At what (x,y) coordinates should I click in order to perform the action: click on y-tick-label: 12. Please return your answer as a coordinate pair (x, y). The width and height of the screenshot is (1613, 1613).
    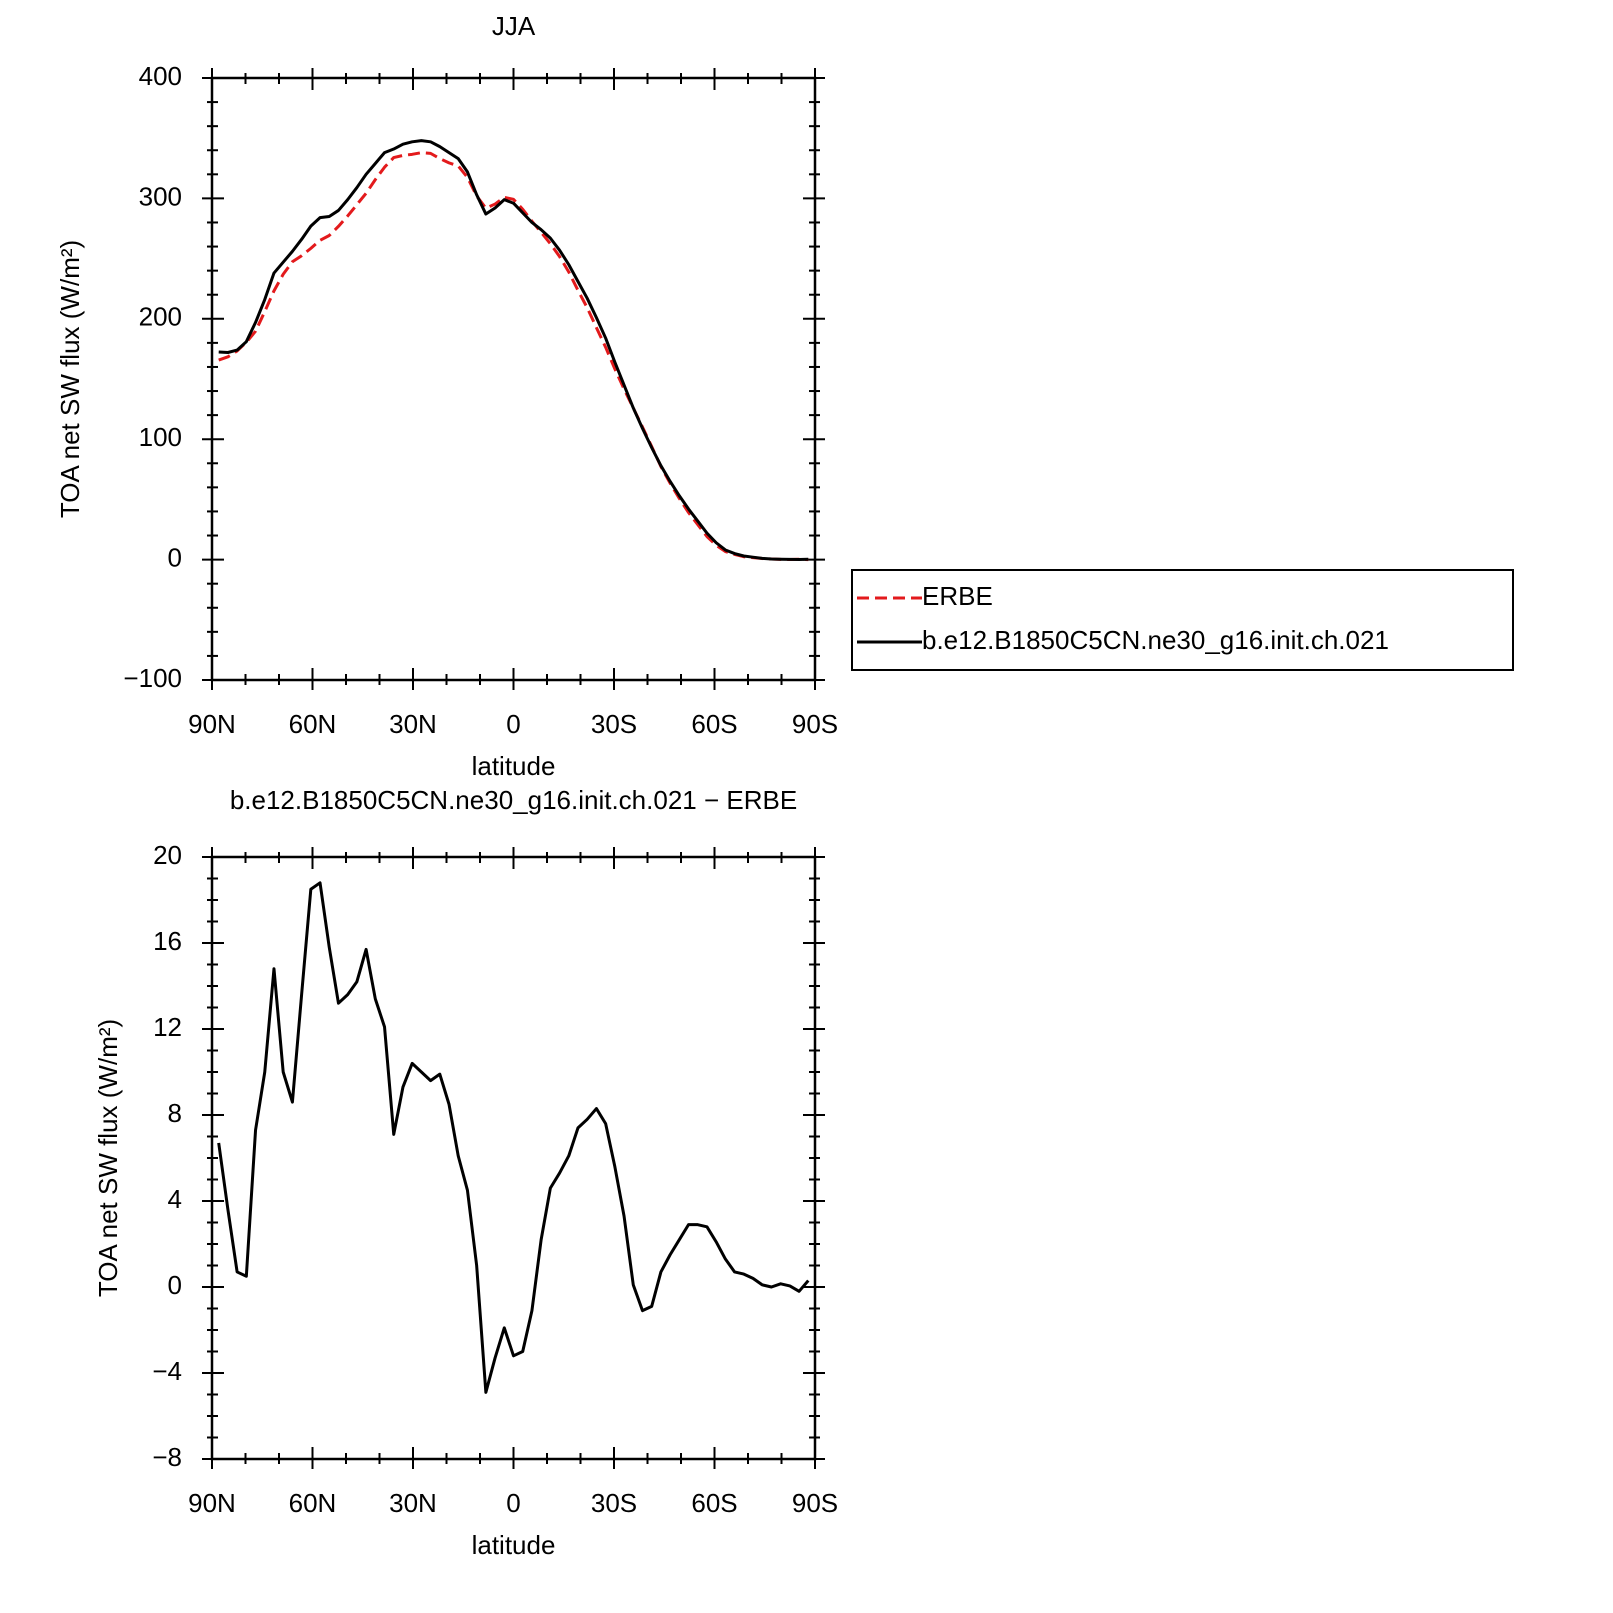
    Looking at the image, I should click on (167, 1027).